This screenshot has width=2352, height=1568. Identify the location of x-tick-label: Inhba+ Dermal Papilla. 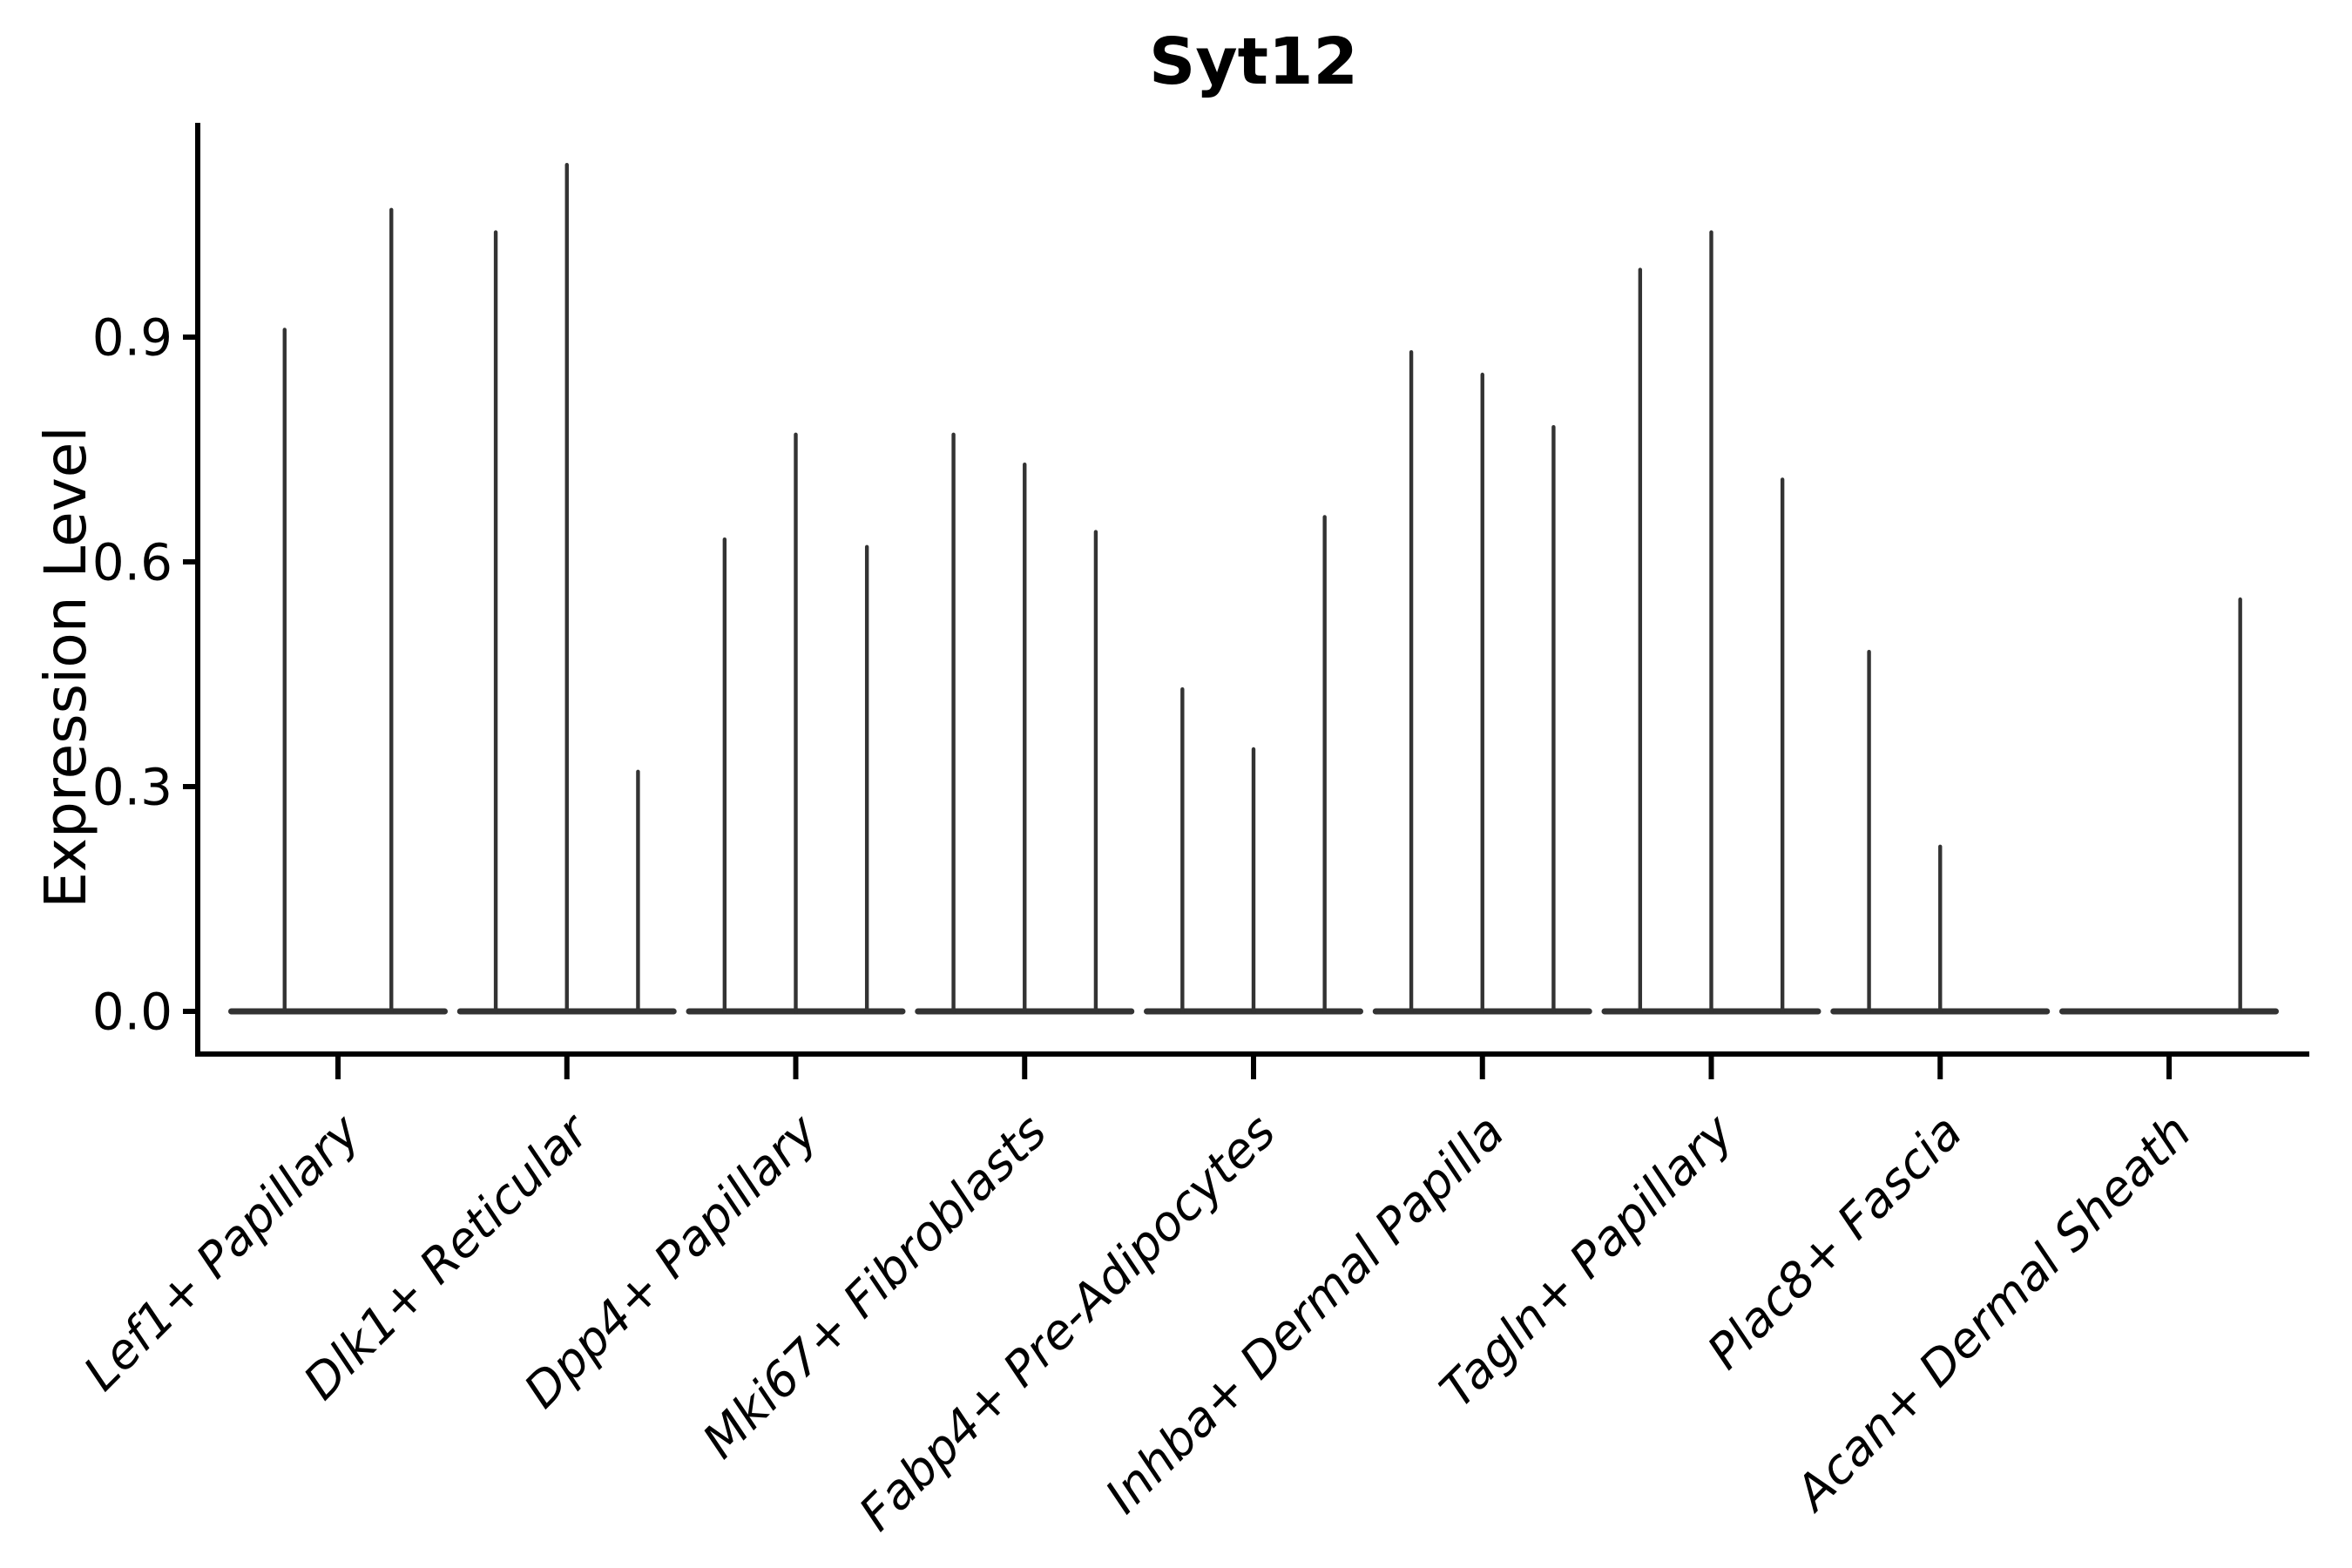
(1304, 1314).